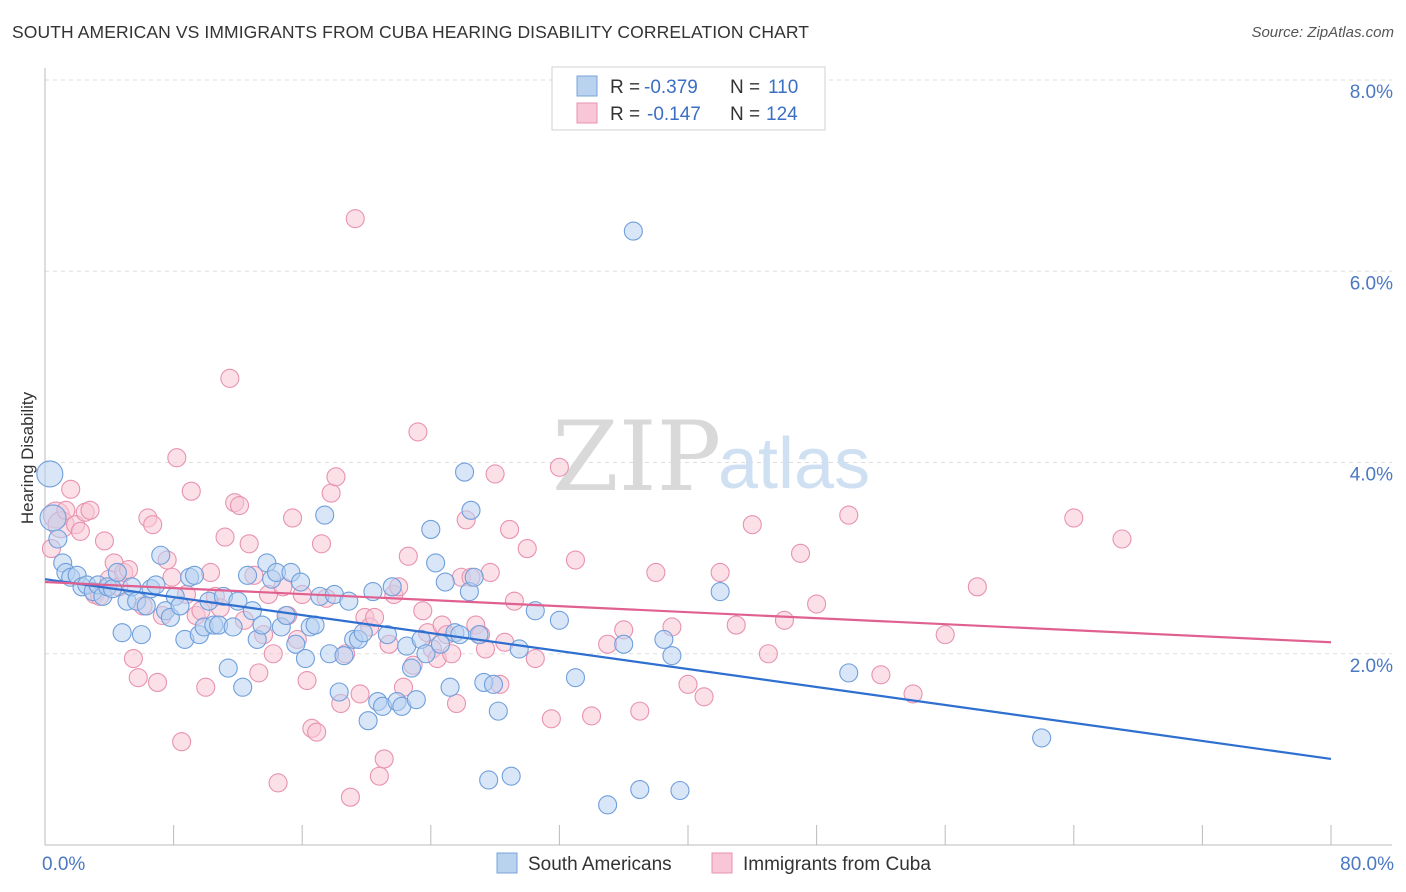 Image resolution: width=1406 pixels, height=892 pixels. What do you see at coordinates (1371, 283) in the screenshot?
I see `y-tick-label-6: 6.0%` at bounding box center [1371, 283].